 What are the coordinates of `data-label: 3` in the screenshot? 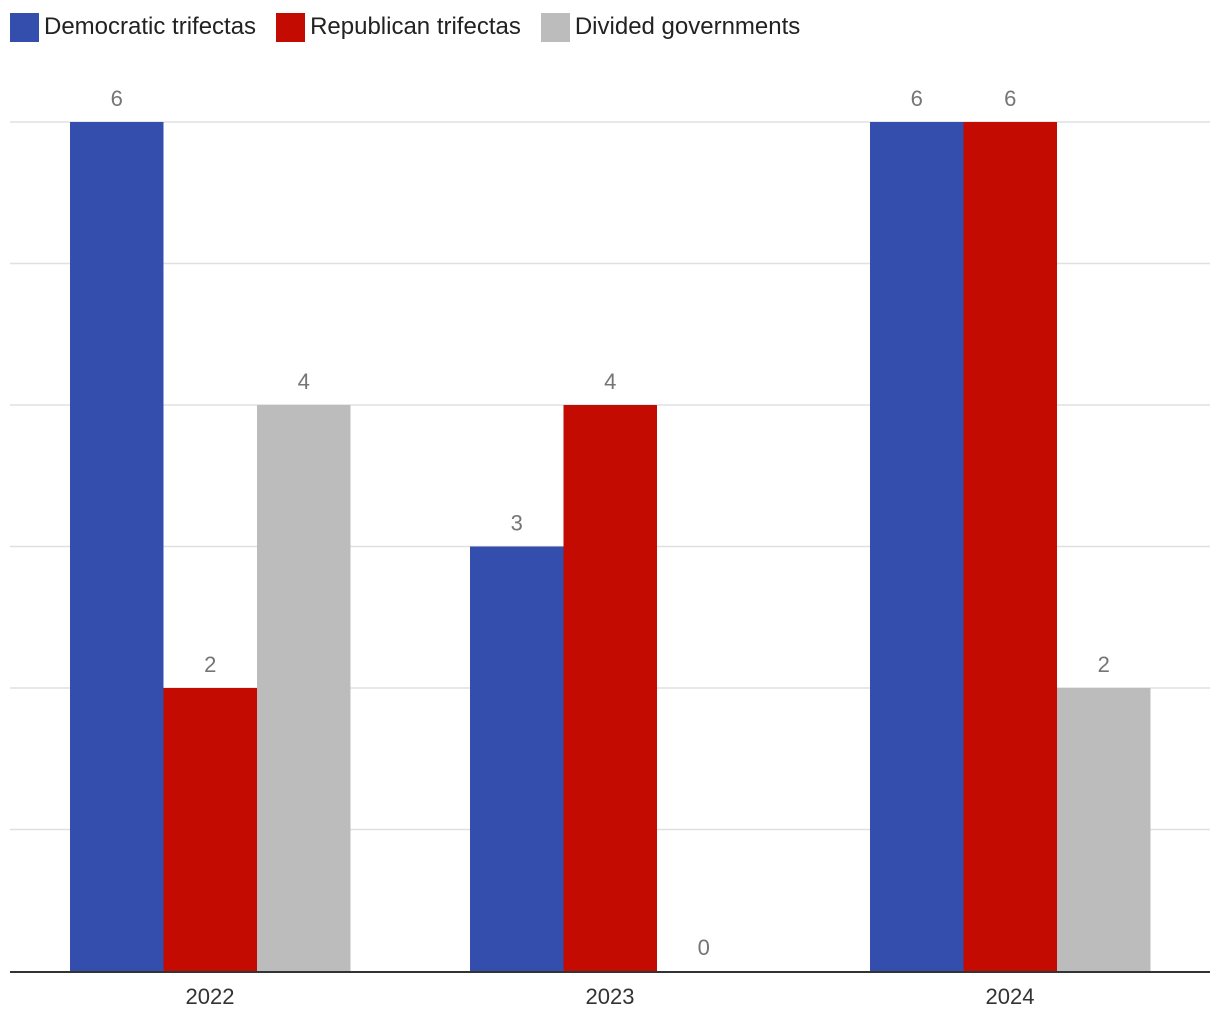 It's located at (517, 523).